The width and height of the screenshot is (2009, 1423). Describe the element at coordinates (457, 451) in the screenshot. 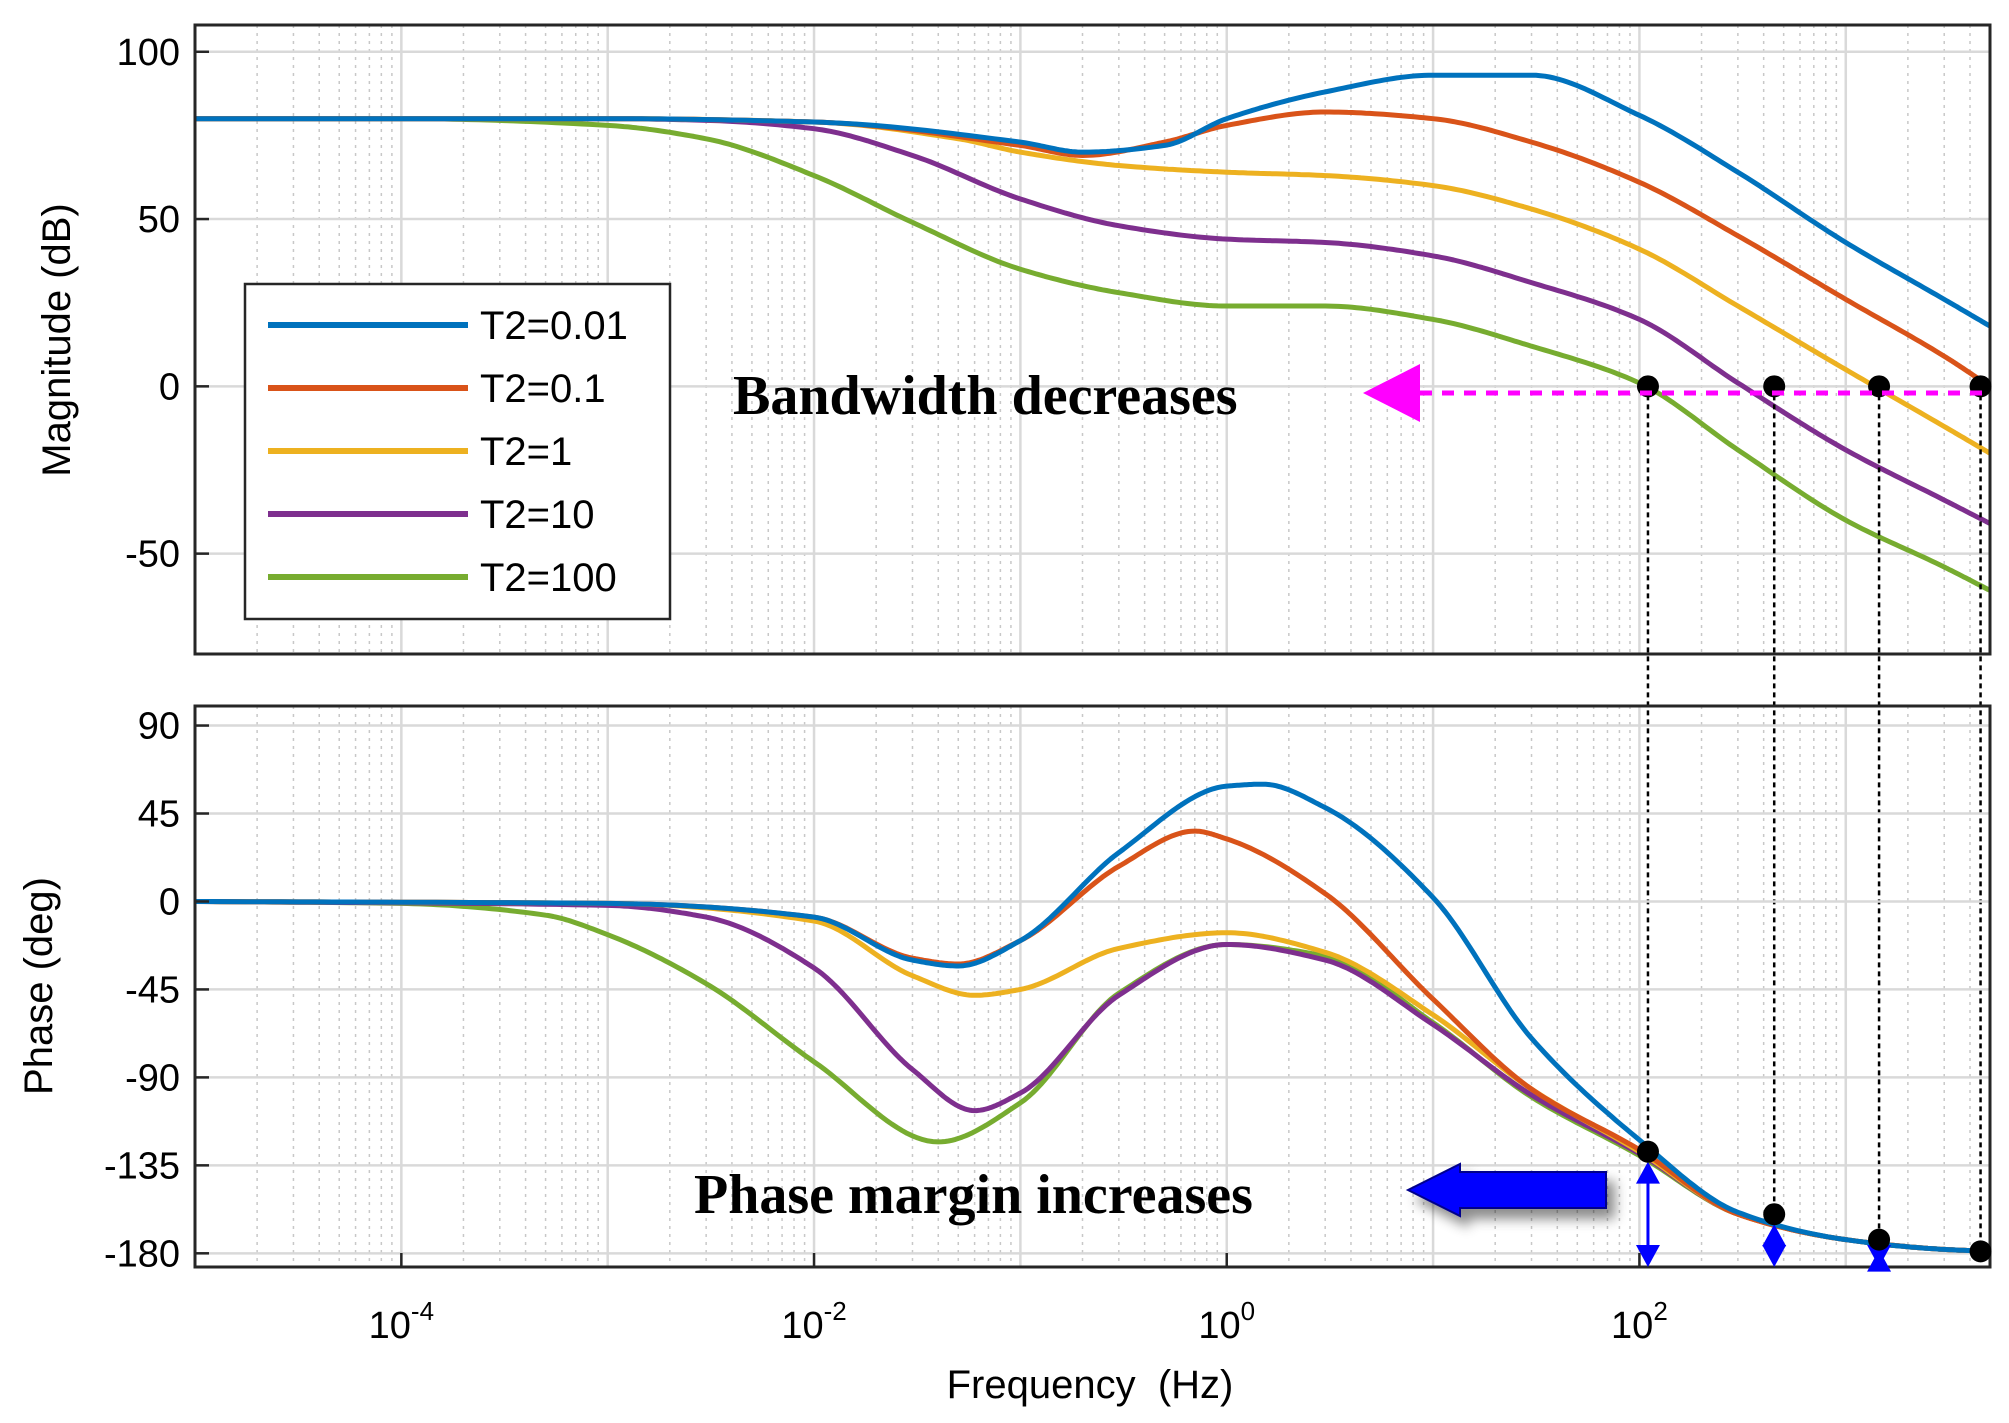

I see `legend: T2=0.01 T2=0.1 T2=1 T2=10 T2=100` at that location.